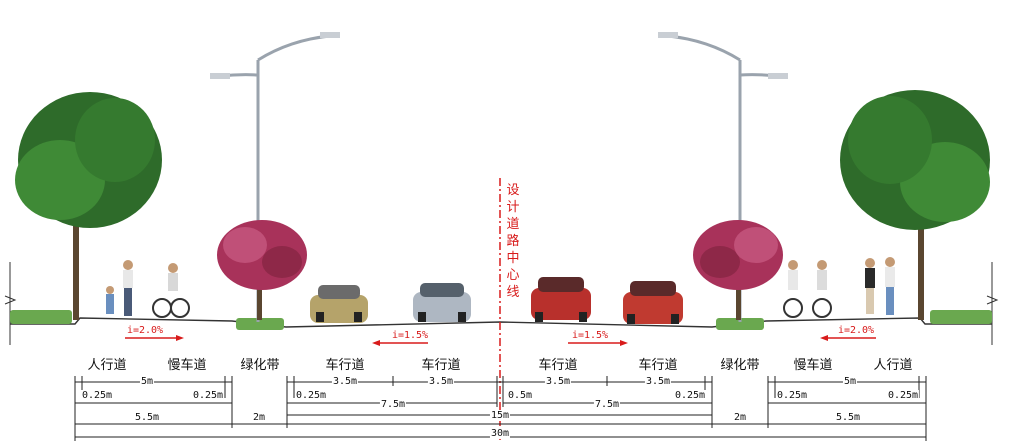 This screenshot has height=445, width=1012. What do you see at coordinates (97, 395) in the screenshot?
I see `dim-curb-a-left: 0.25m` at bounding box center [97, 395].